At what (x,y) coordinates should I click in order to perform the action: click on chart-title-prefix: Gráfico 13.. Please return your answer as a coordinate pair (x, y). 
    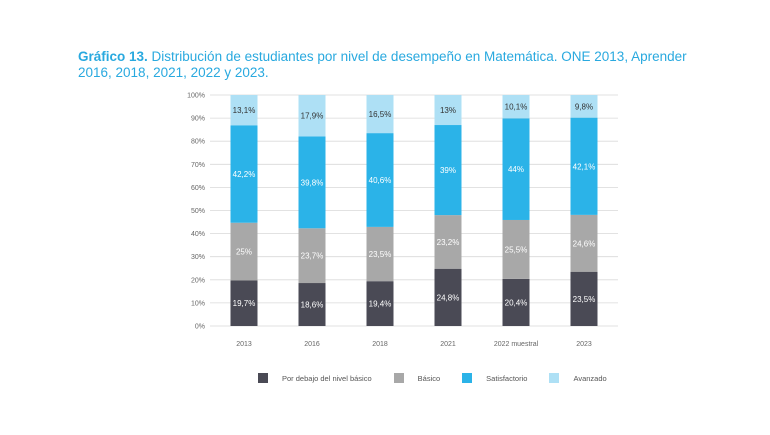
    Looking at the image, I should click on (113, 56).